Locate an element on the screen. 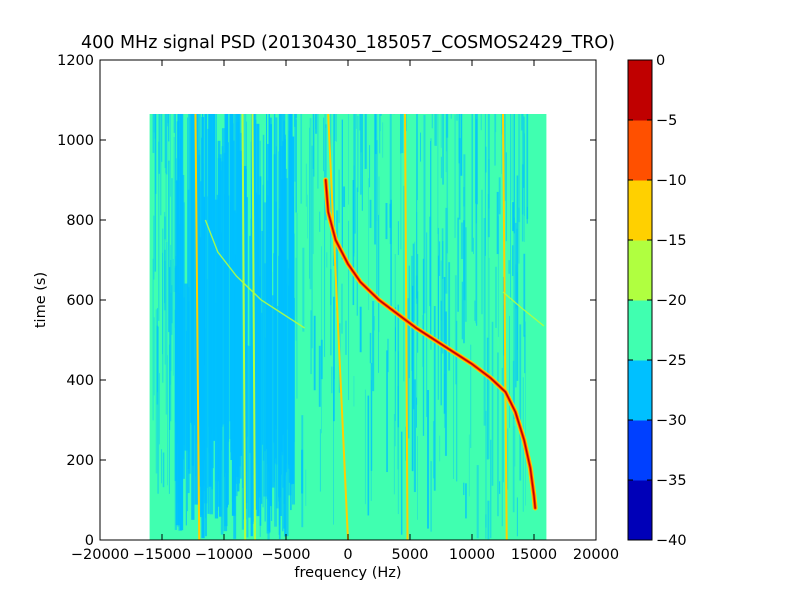  y-tick-label: 0 is located at coordinates (89, 541).